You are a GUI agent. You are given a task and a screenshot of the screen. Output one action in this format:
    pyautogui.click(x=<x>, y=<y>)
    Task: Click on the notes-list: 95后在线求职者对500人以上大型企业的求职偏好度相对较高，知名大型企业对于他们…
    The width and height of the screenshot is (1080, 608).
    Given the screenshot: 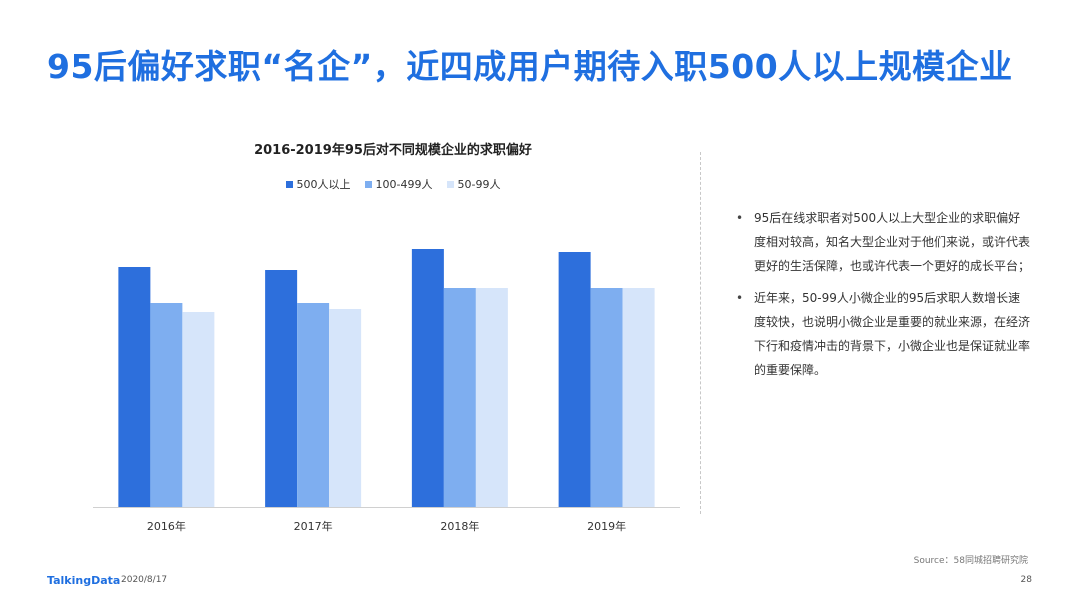 What is the action you would take?
    pyautogui.click(x=882, y=298)
    